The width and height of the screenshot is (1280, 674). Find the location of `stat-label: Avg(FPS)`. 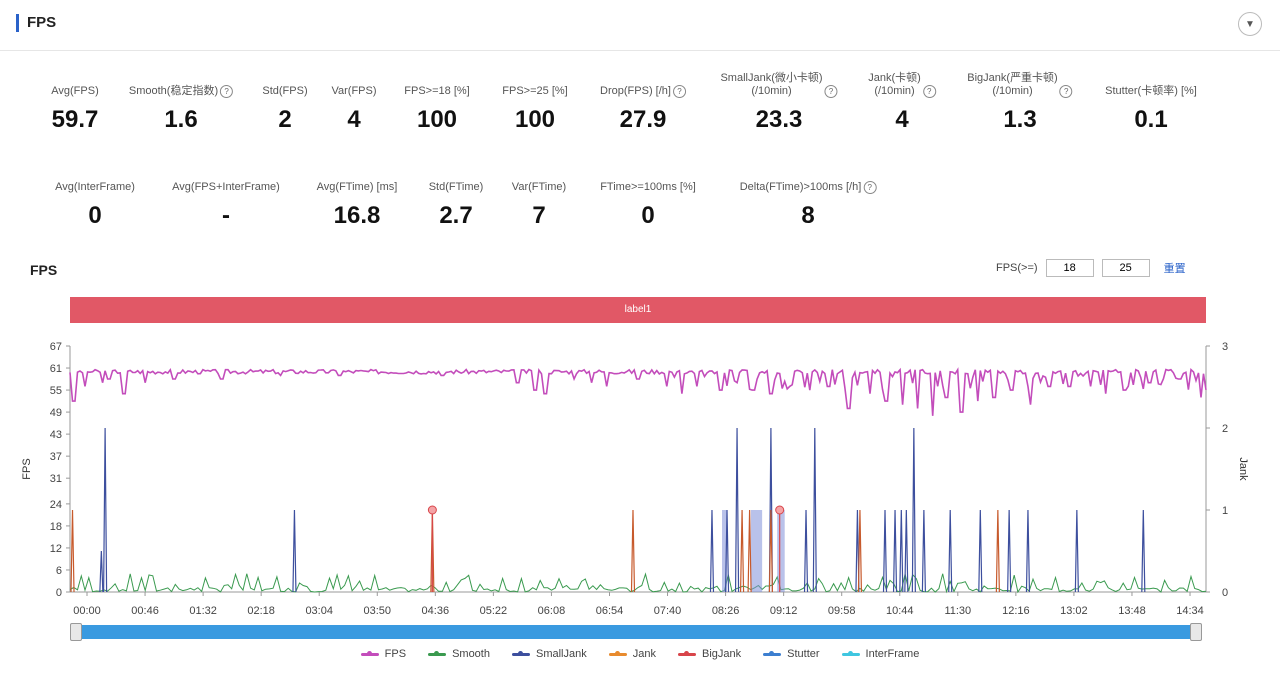

stat-label: Avg(FPS) is located at coordinates (75, 91).